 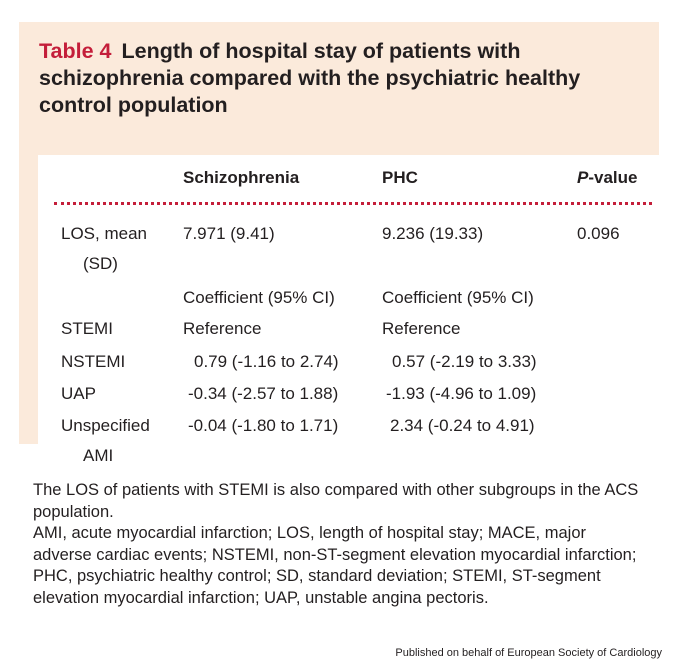 I want to click on p-italic: P, so click(x=583, y=177).